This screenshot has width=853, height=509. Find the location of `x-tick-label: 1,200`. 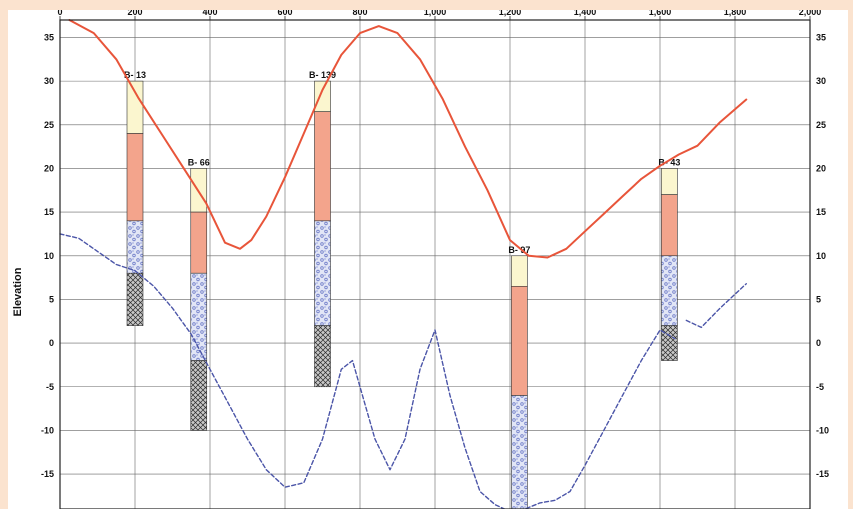

x-tick-label: 1,200 is located at coordinates (510, 13).